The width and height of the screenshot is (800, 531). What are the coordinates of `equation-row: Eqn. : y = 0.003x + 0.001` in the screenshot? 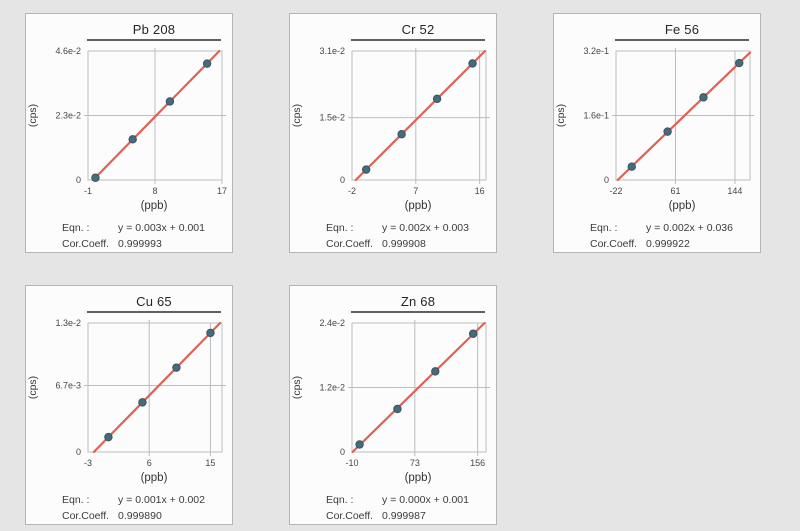 It's located at (129, 229).